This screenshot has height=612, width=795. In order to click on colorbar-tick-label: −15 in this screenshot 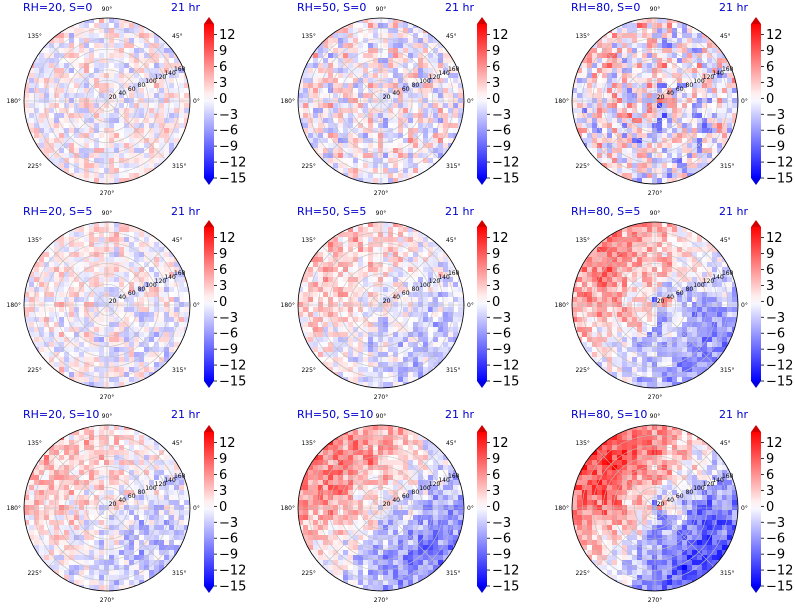, I will do `click(505, 179)`.